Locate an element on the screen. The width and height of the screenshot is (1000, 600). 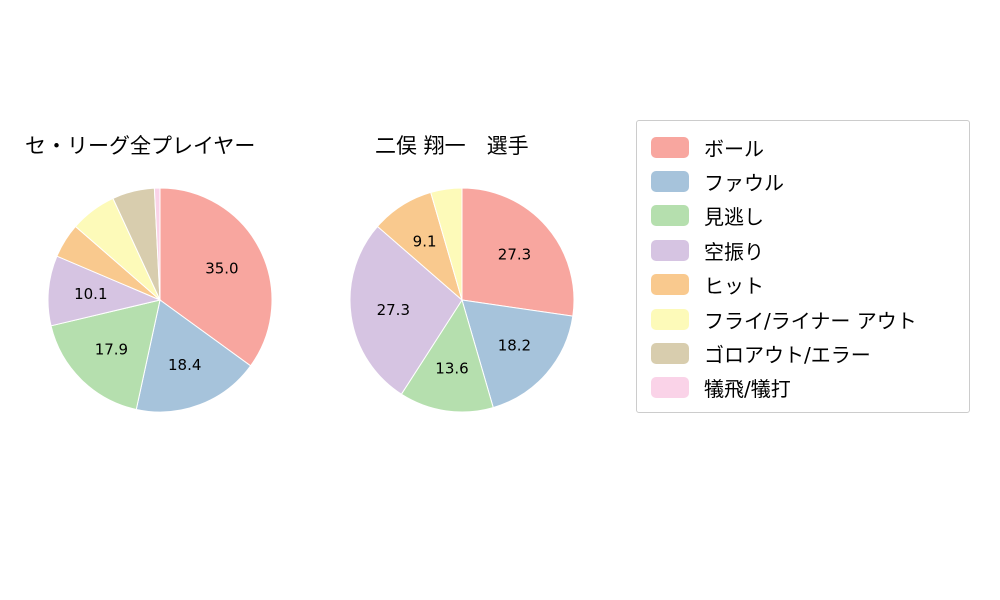
legend-item: フライ/ライナー アウト is located at coordinates (803, 319).